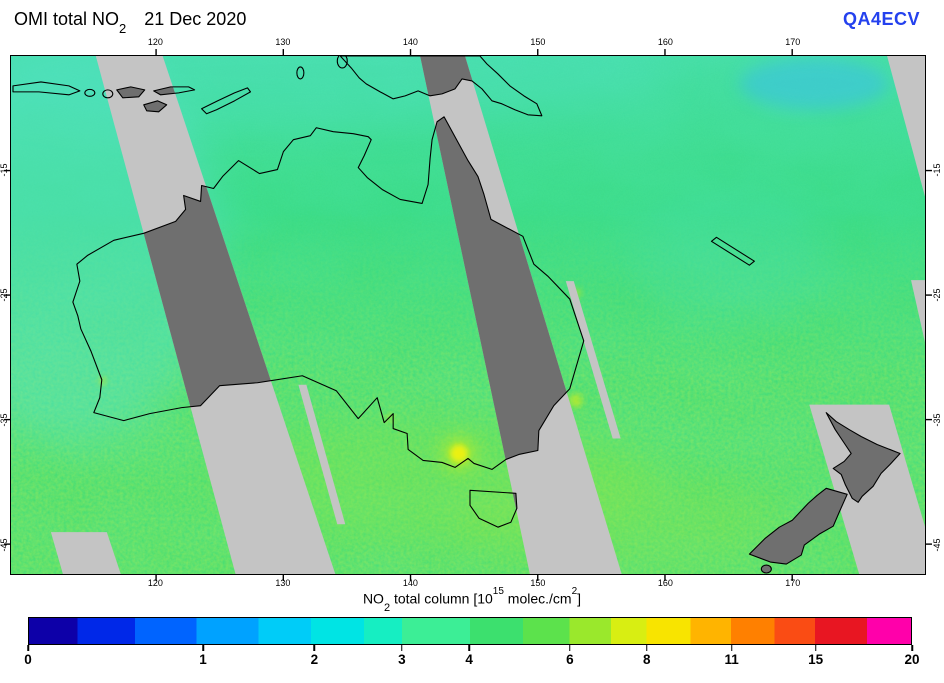 The height and width of the screenshot is (683, 944). I want to click on colorbar, so click(470, 631).